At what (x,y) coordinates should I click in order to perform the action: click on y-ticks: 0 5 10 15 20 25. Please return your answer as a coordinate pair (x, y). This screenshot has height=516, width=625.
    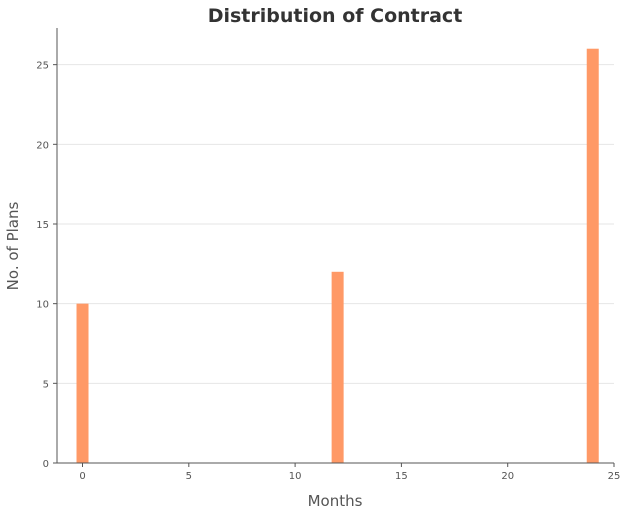
    Looking at the image, I should click on (46, 265).